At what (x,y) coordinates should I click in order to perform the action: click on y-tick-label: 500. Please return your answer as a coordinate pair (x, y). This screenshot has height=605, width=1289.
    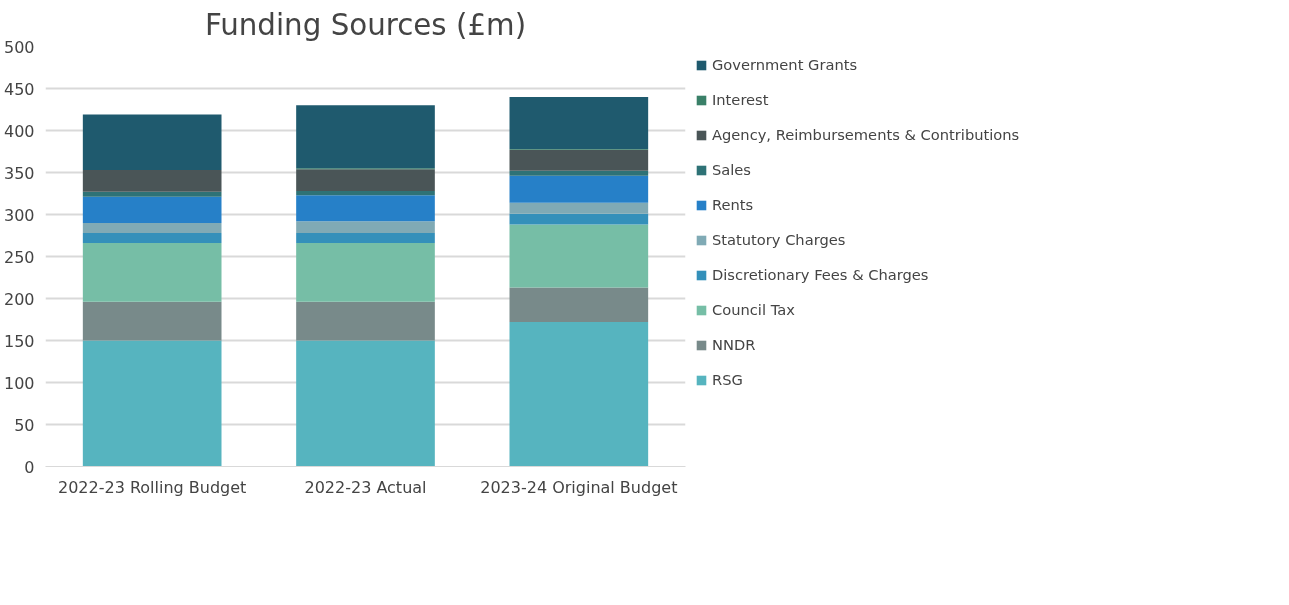
    Looking at the image, I should click on (19, 47).